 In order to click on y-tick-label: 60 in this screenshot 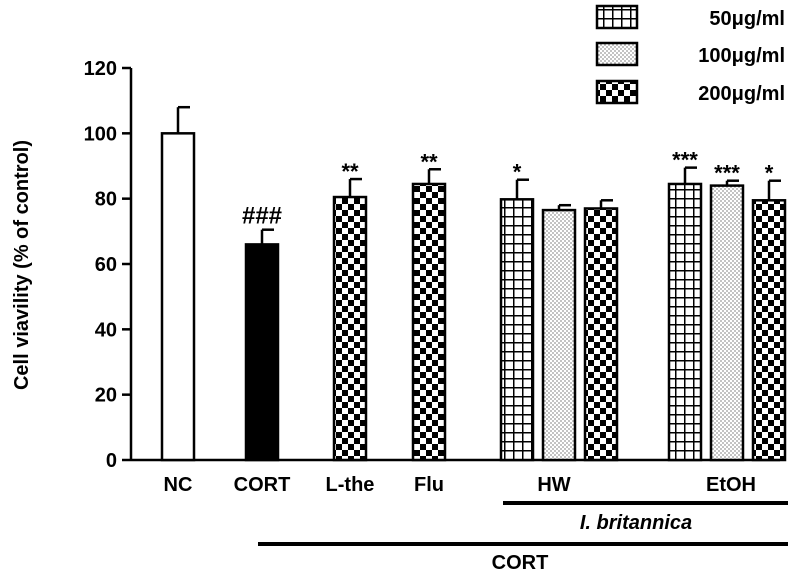, I will do `click(106, 265)`.